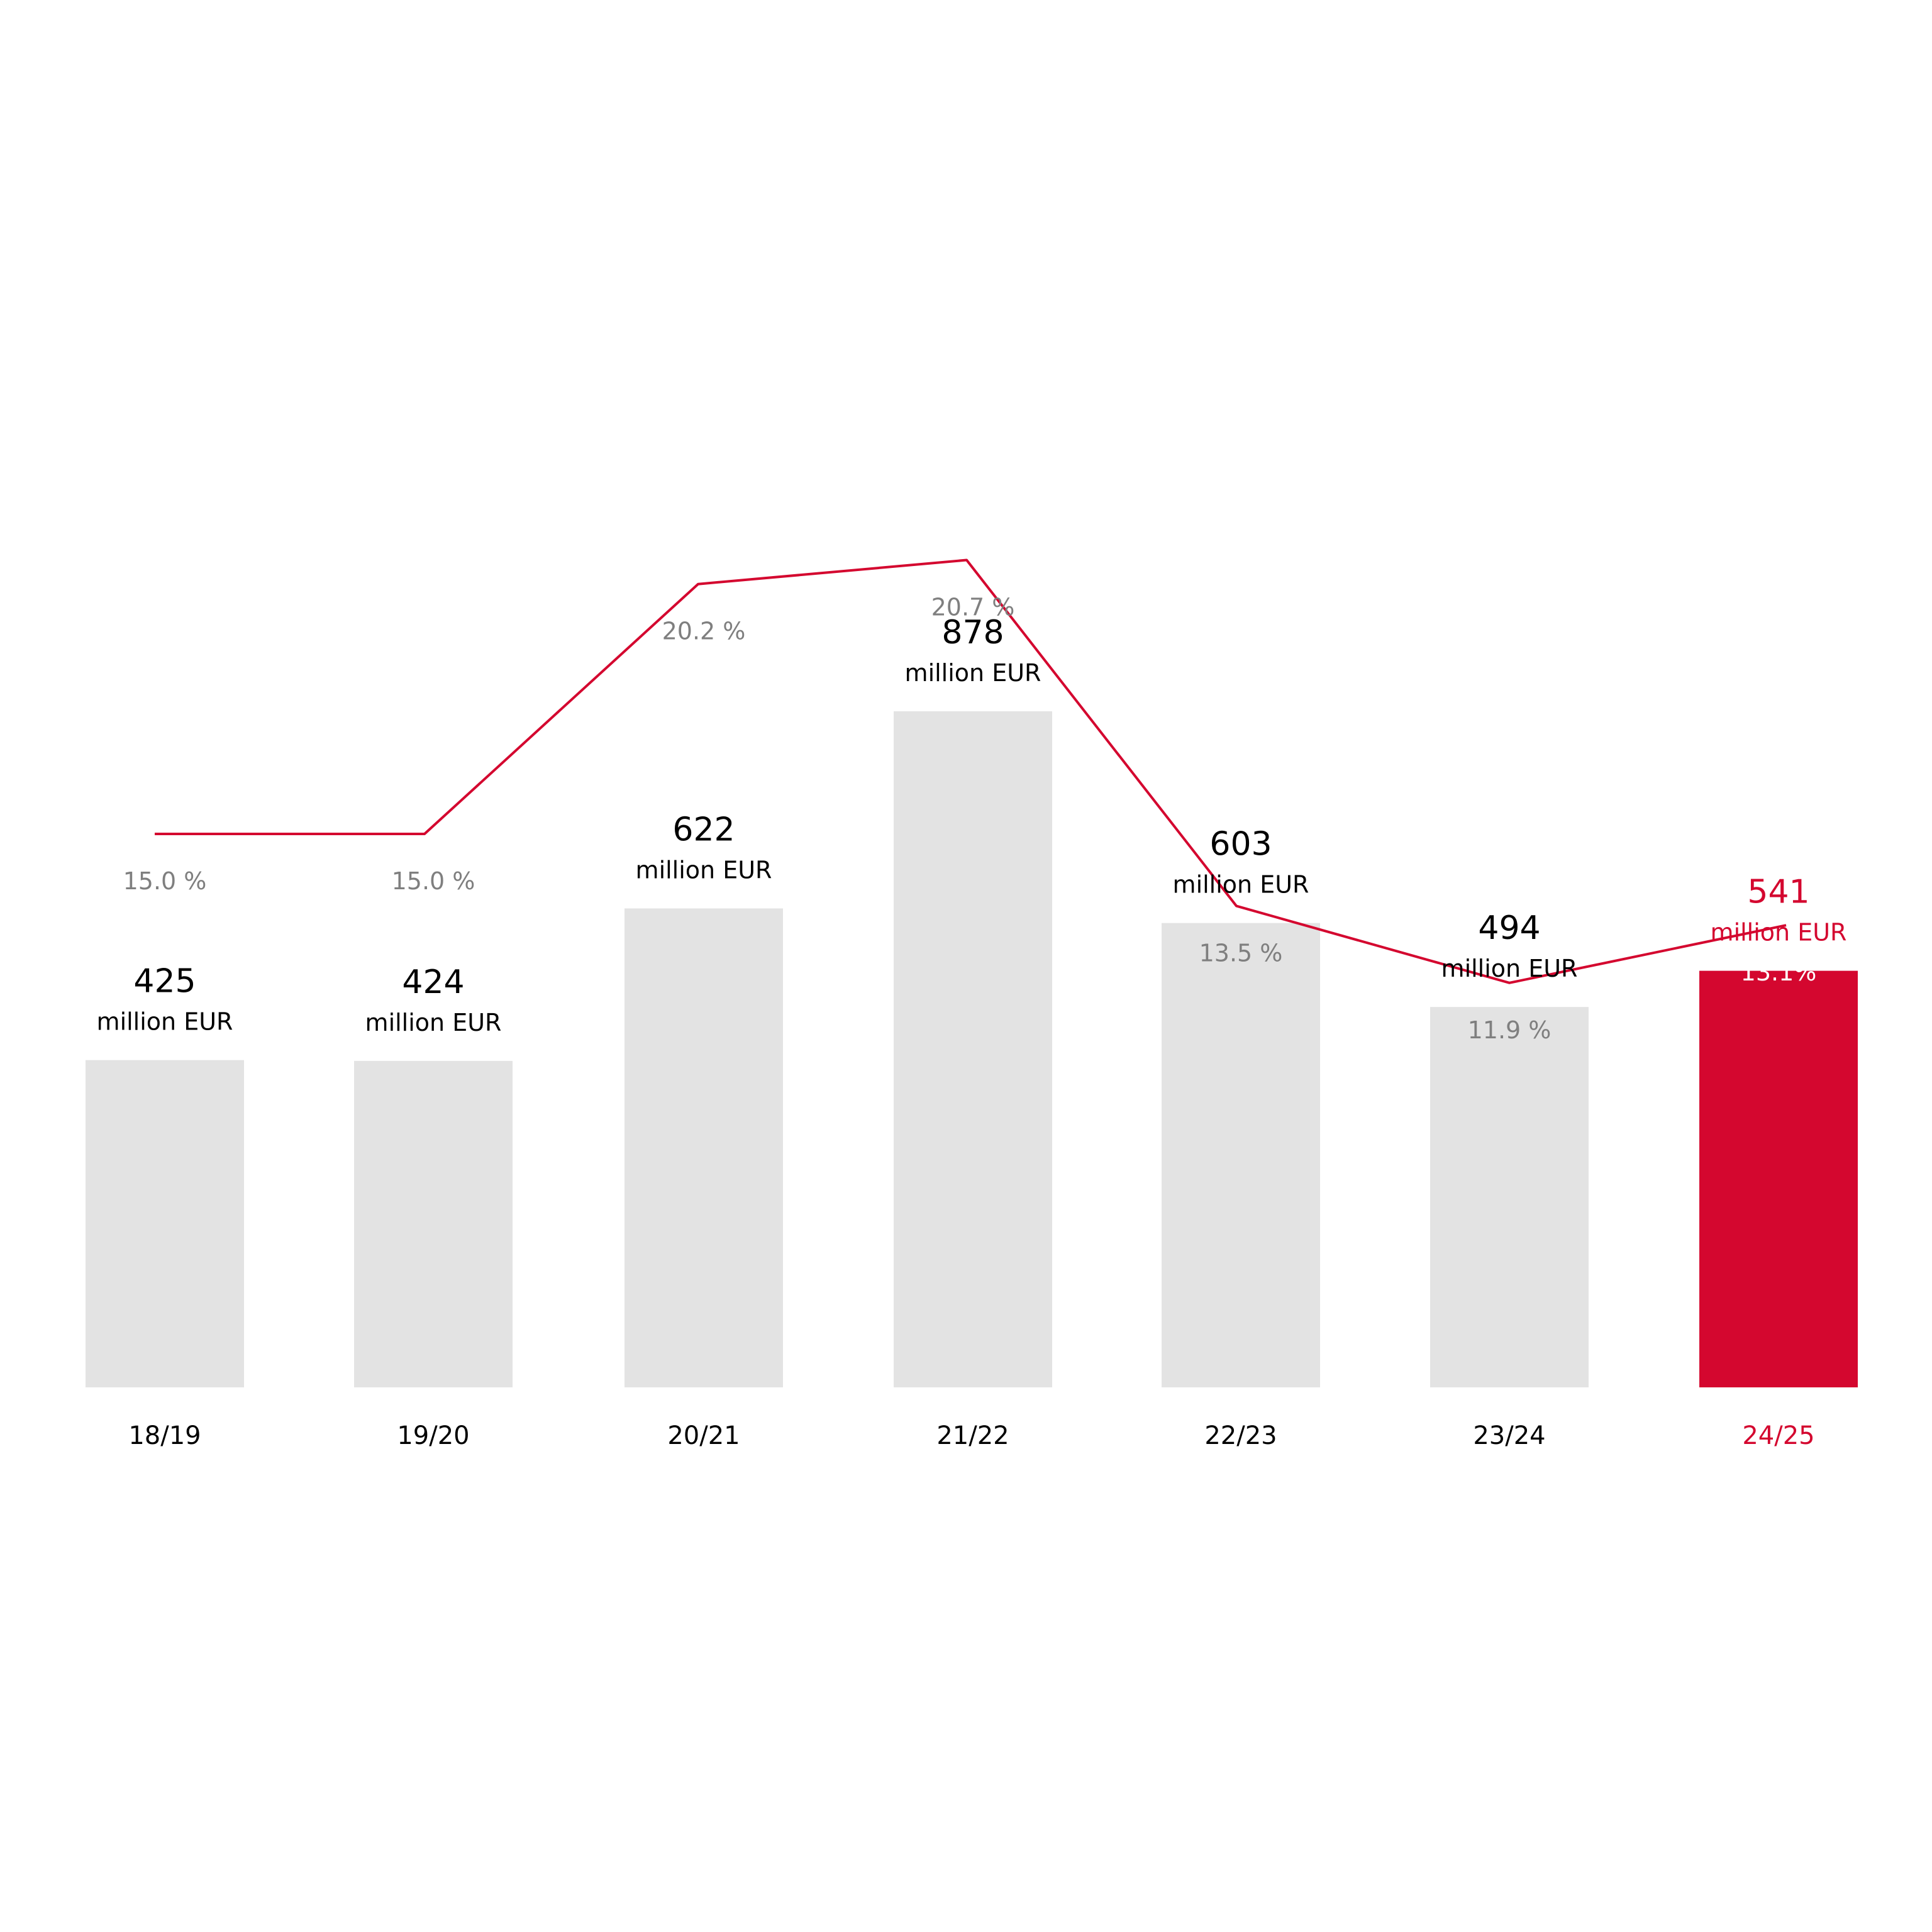 This screenshot has width=1932, height=1932. Describe the element at coordinates (1779, 972) in the screenshot. I see `margin-label-24-25: 13.1%` at that location.